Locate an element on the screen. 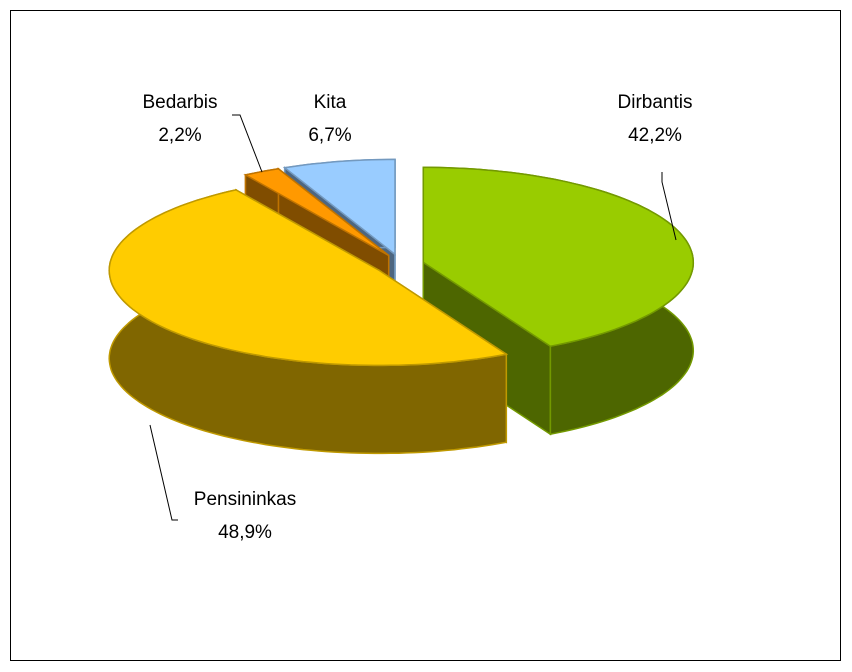 Image resolution: width=852 pixels, height=672 pixels. slice-value-label: 48,9% is located at coordinates (245, 532).